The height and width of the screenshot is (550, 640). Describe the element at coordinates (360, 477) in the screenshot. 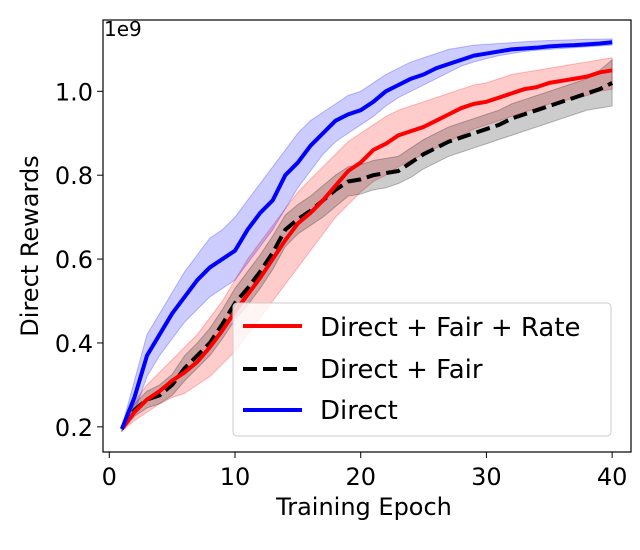

I see `x-tick-label: 20` at that location.